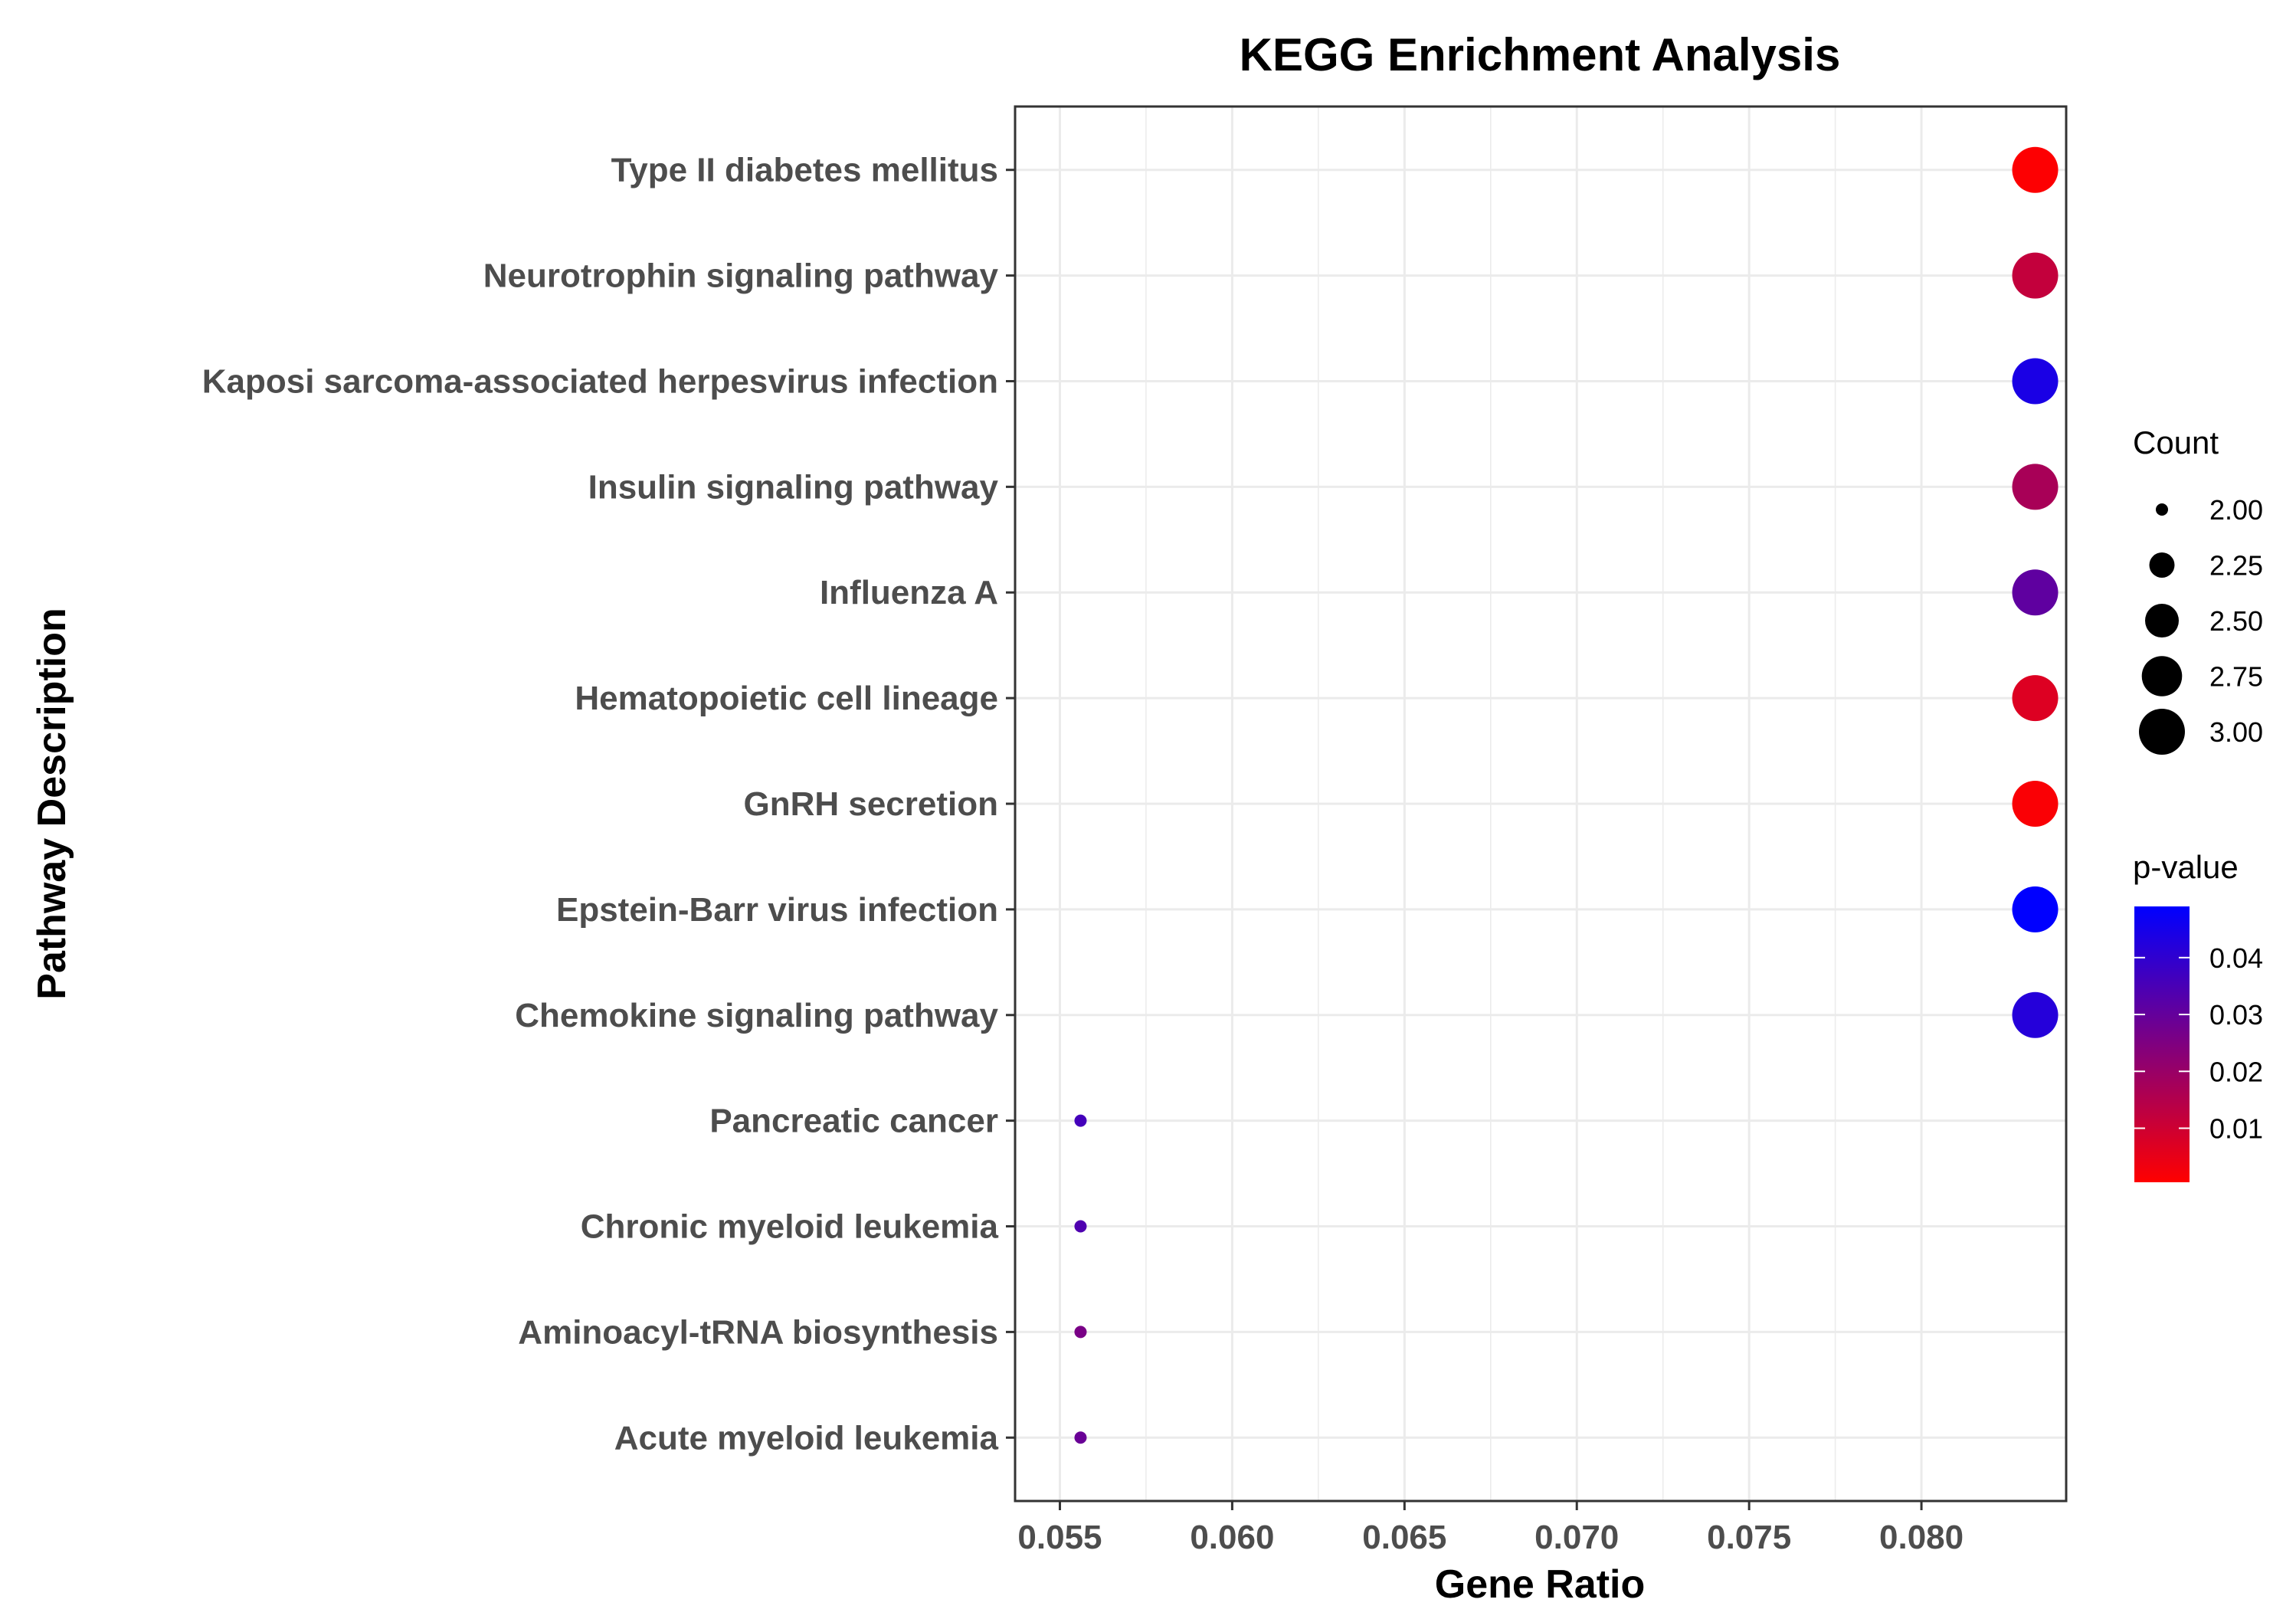 This screenshot has height=1619, width=2296. What do you see at coordinates (777, 910) in the screenshot?
I see `y-tick-label: Epstein-Barr virus infection` at bounding box center [777, 910].